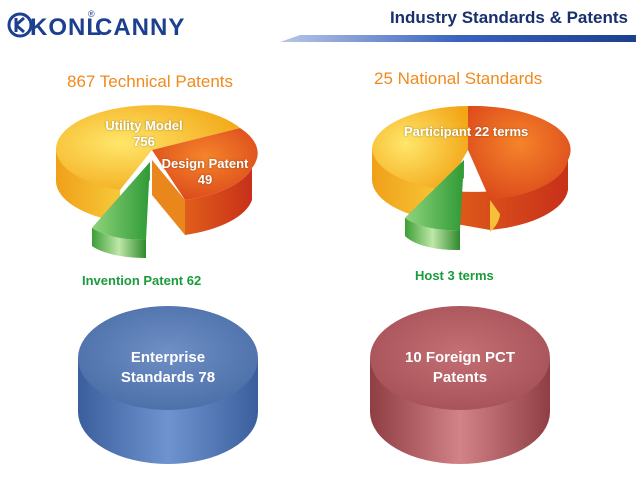 Image resolution: width=636 pixels, height=483 pixels. I want to click on enterprise-standards-cylinder, so click(168, 385).